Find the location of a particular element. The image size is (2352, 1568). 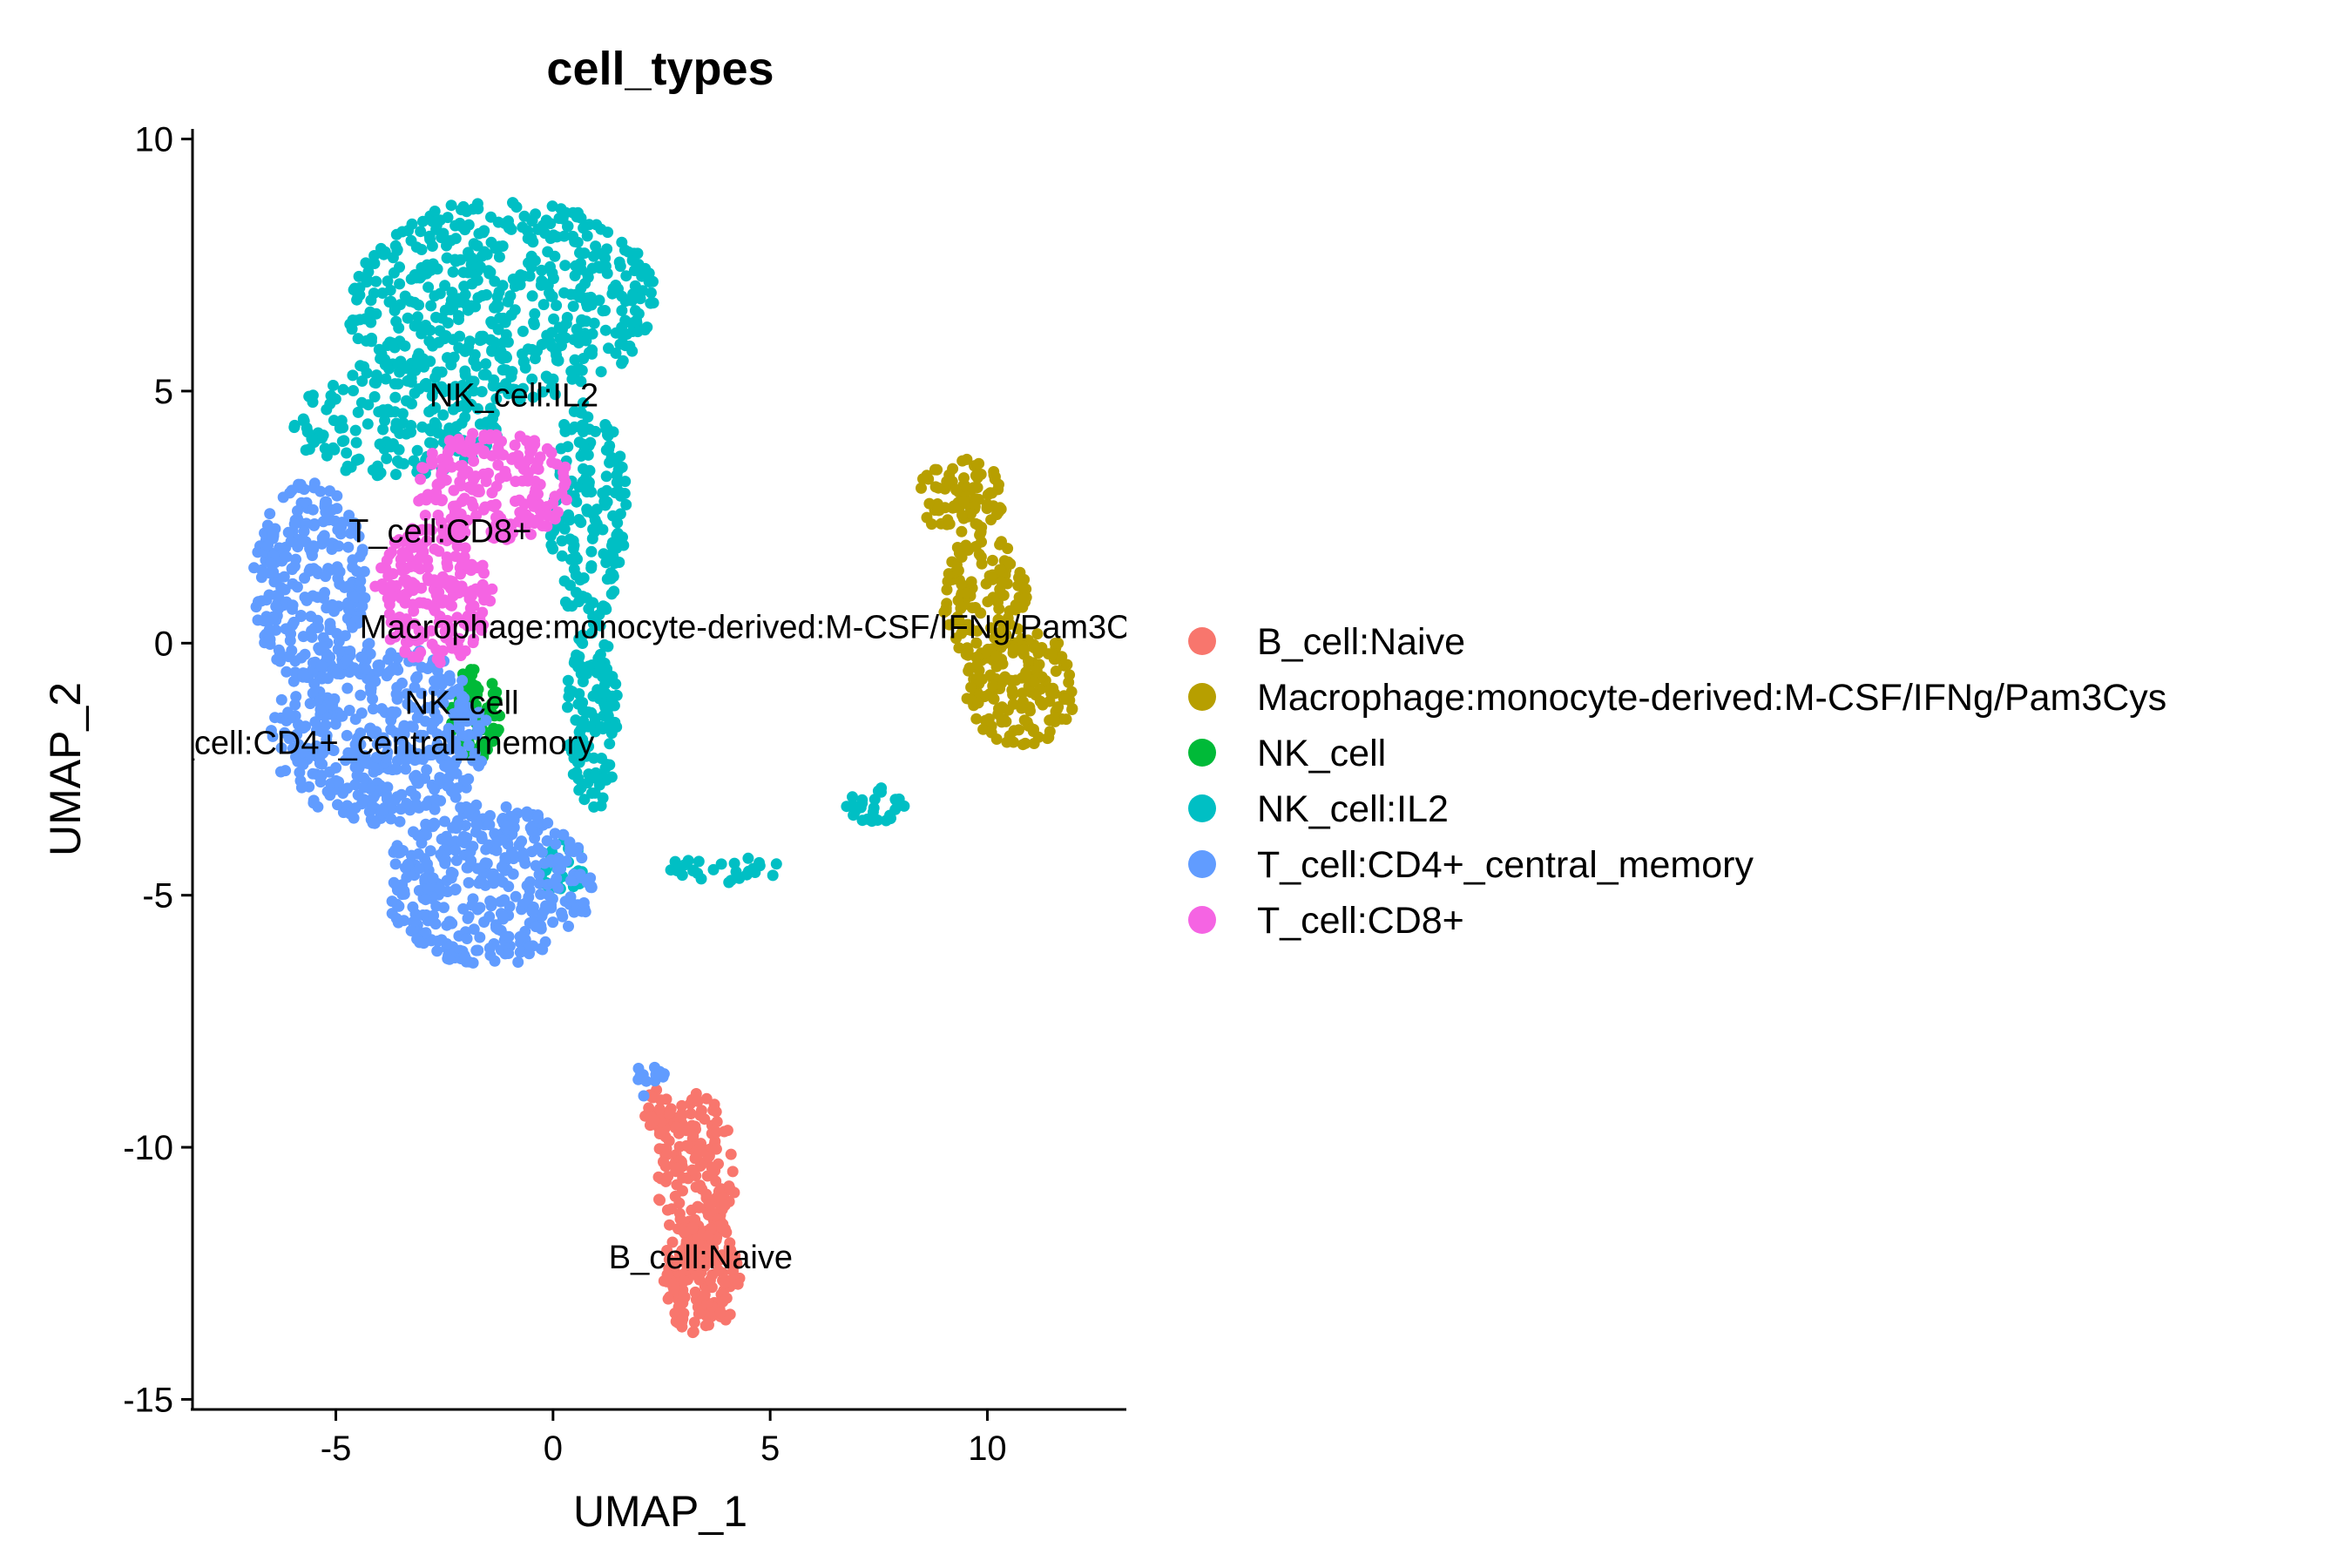

legend-swatch is located at coordinates (1202, 641).